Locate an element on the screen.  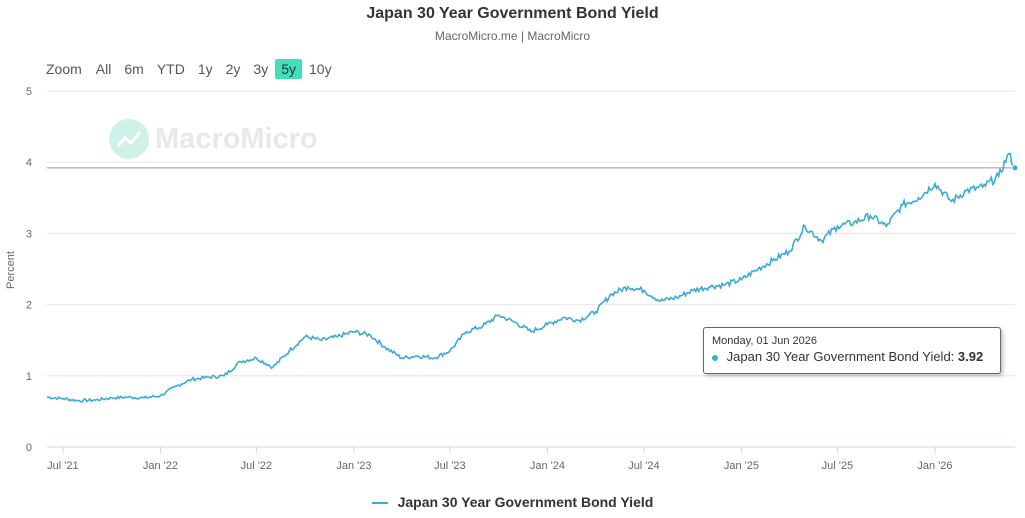
chart-title: Japan 30 Year Government Bond Yield is located at coordinates (512, 13).